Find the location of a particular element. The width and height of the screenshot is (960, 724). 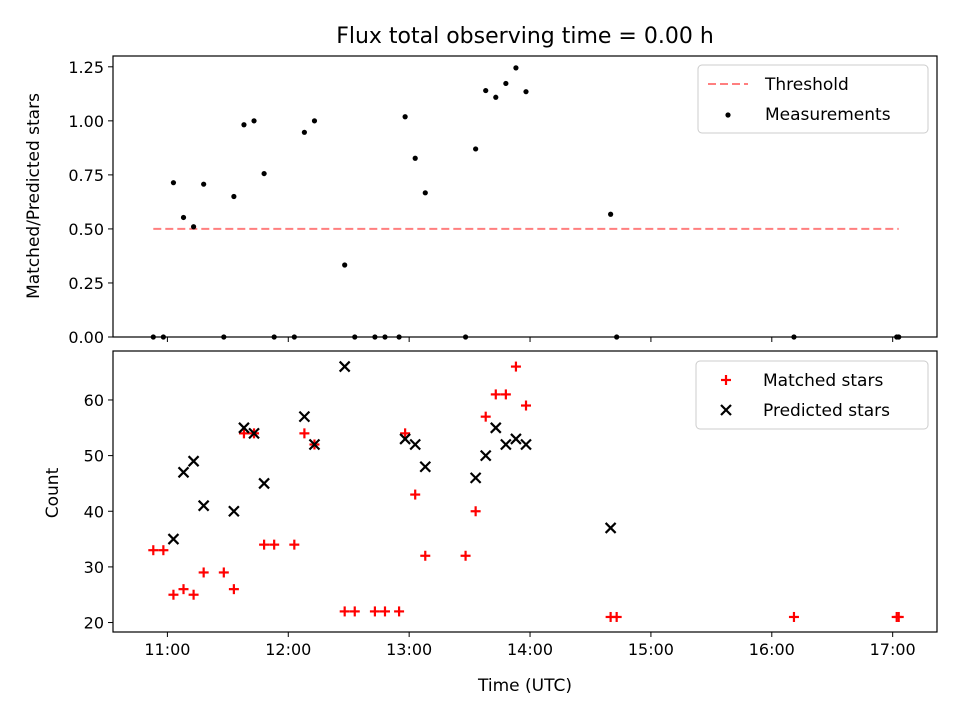

bottom-legend-box is located at coordinates (812, 395).